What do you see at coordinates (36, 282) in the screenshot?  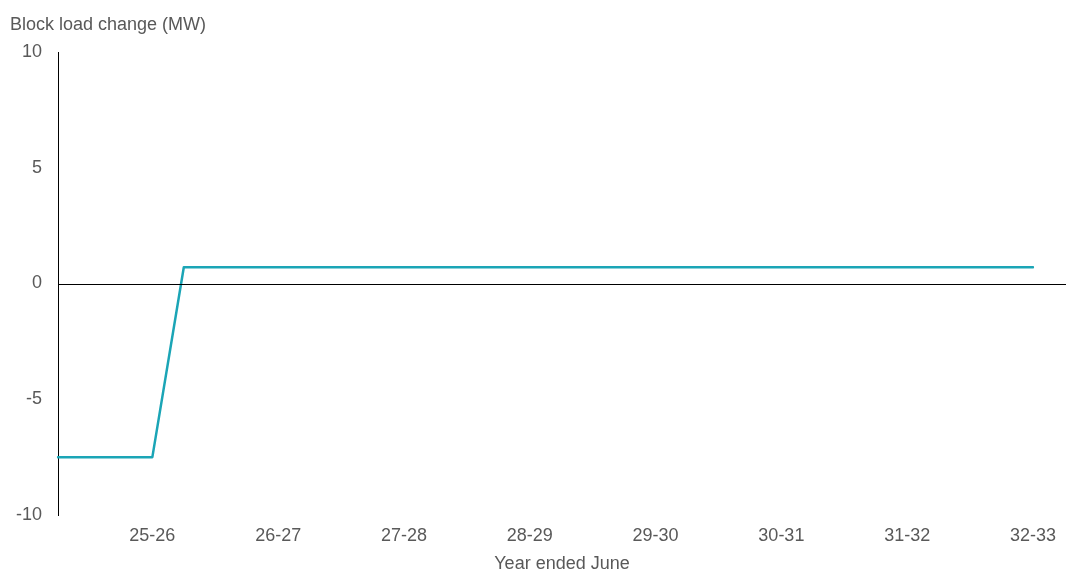 I see `y-tick-label: 0` at bounding box center [36, 282].